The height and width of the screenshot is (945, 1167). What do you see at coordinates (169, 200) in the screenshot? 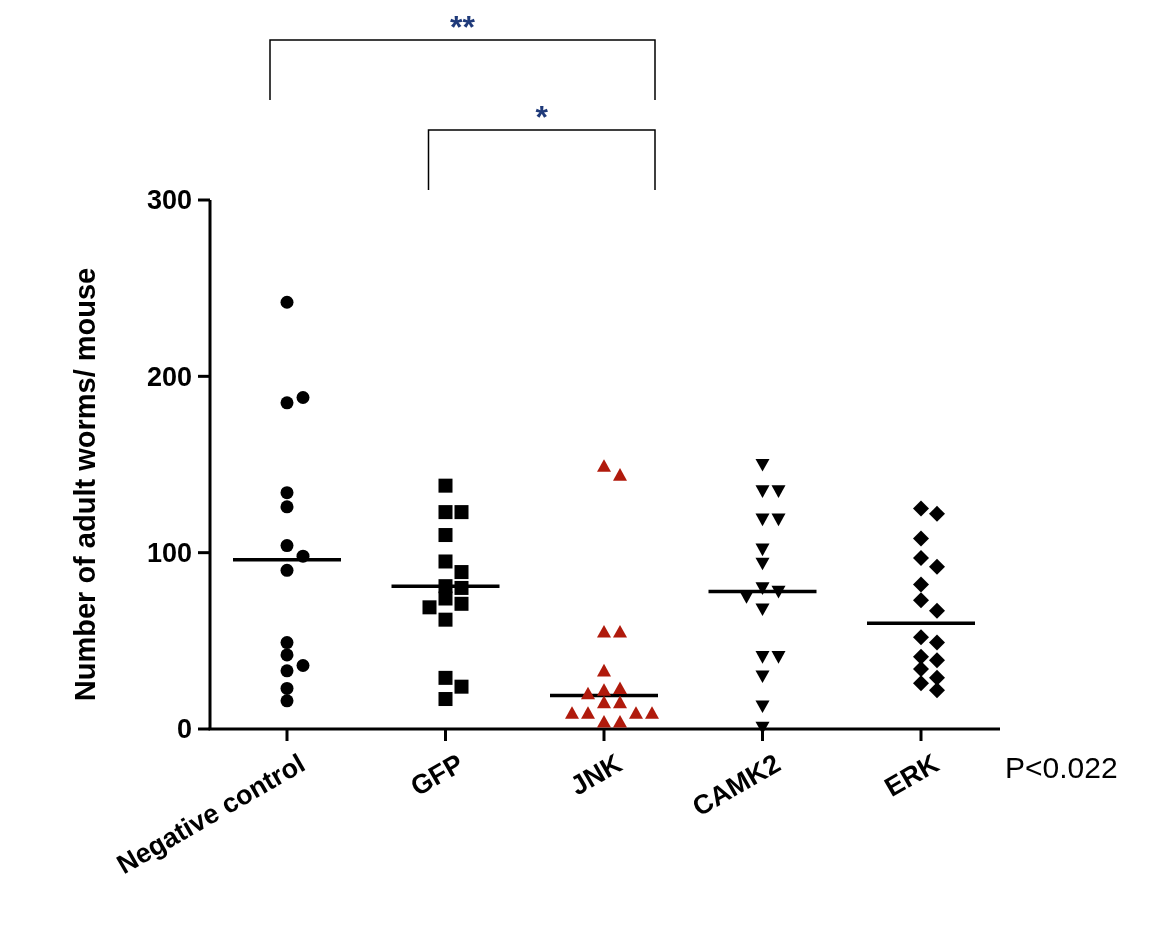
I see `y-tick-label: 300` at bounding box center [169, 200].